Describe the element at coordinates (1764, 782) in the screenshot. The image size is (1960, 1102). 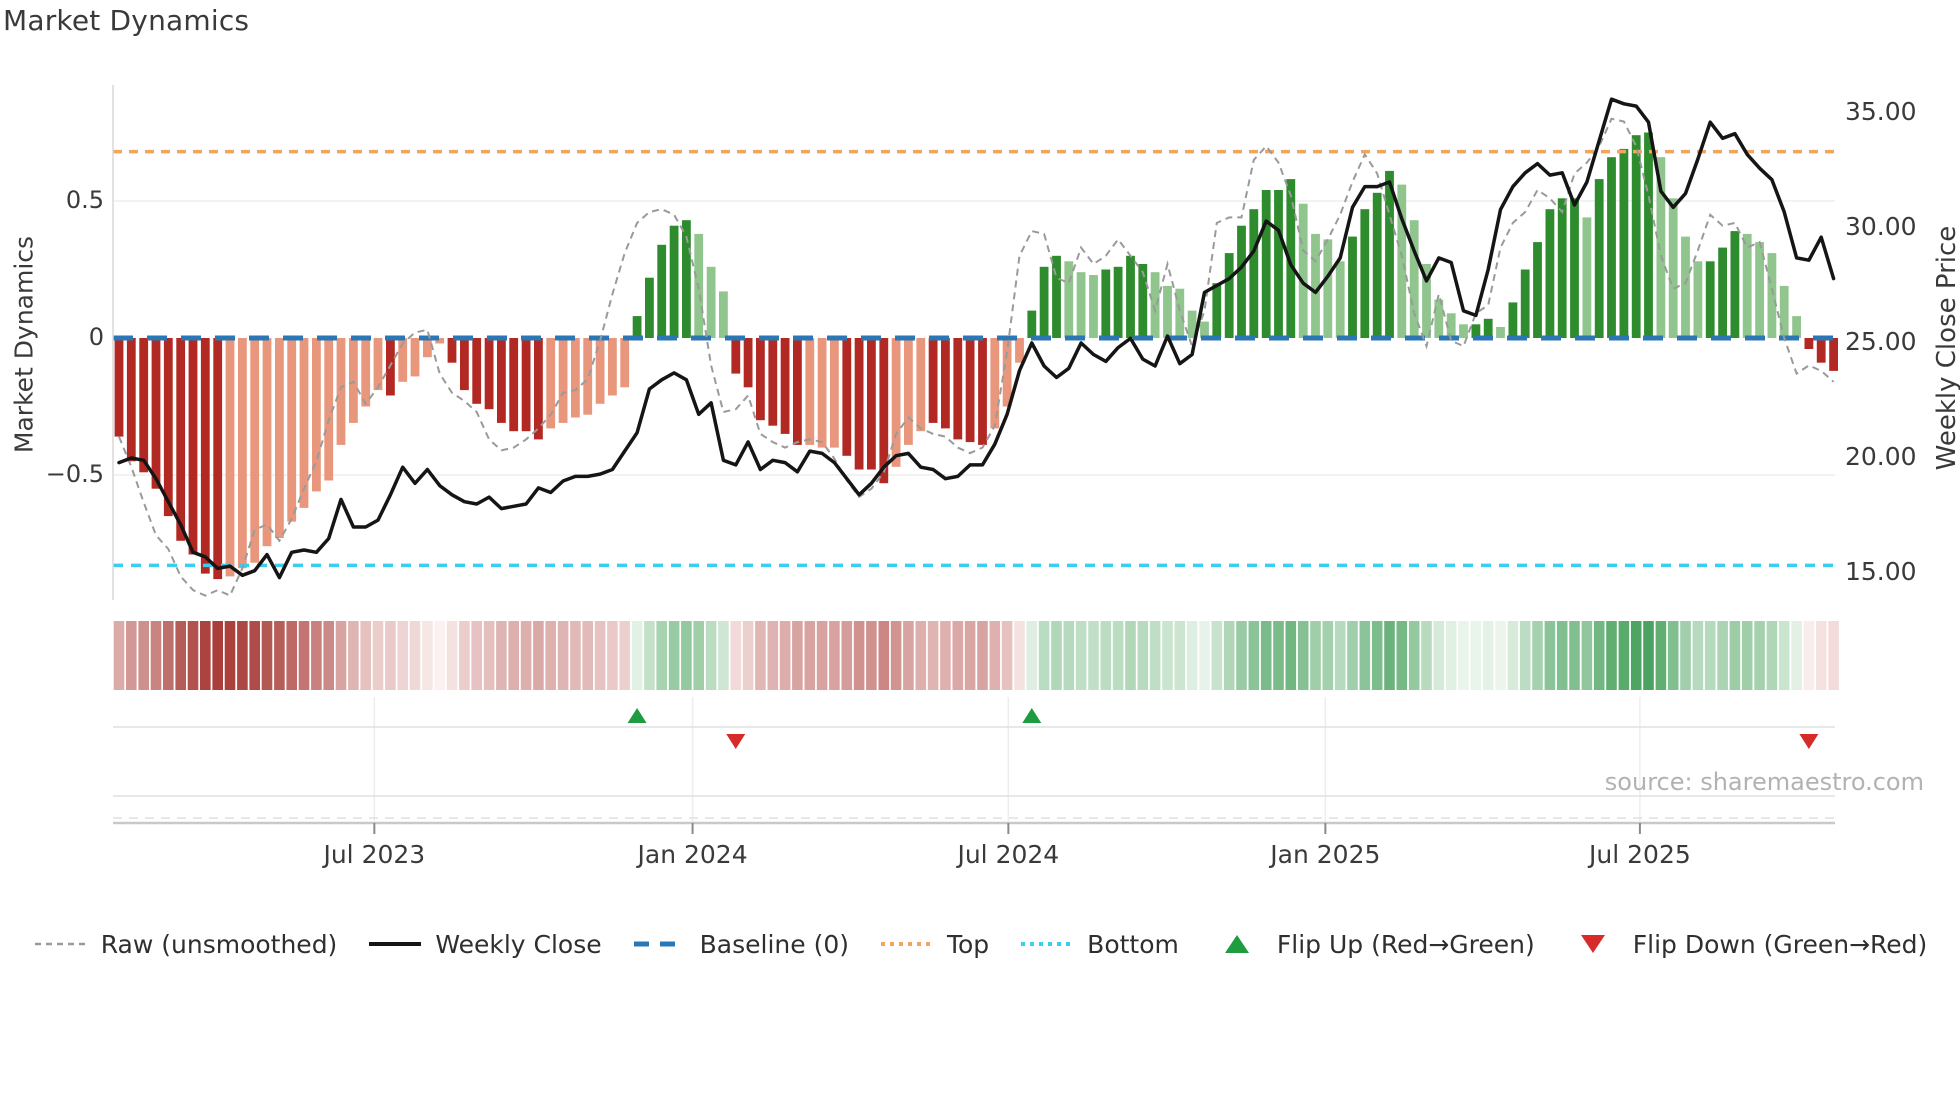
I see `source-attribution: source: sharemaestro.com` at that location.